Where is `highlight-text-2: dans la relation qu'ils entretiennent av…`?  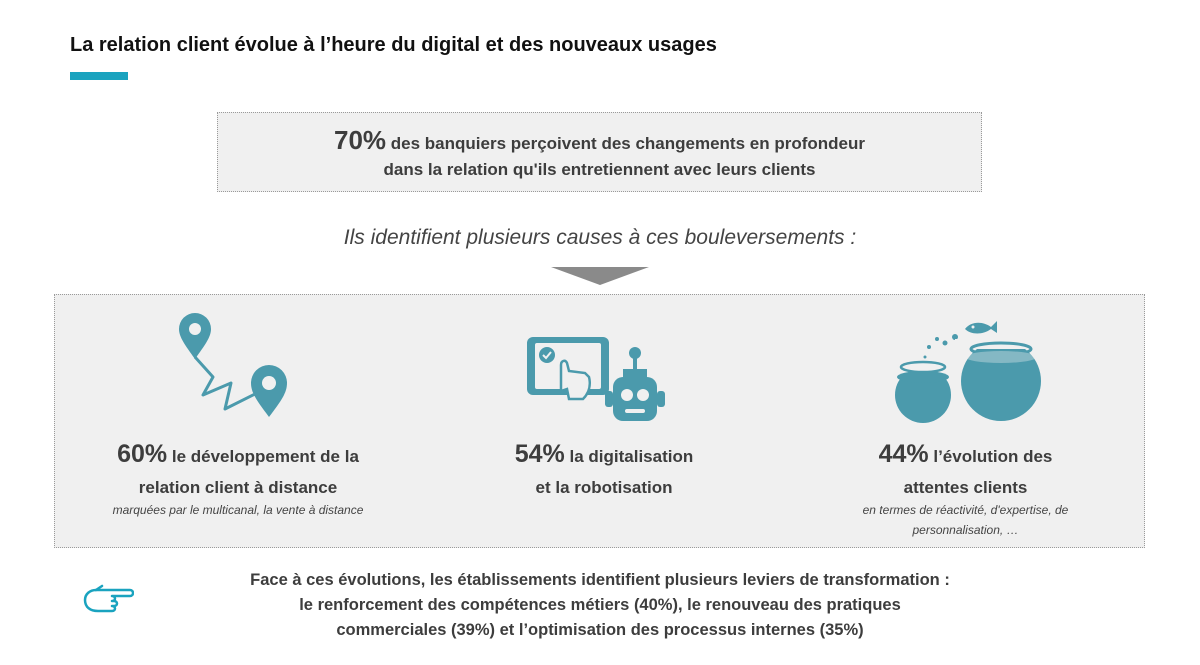
highlight-text-2: dans la relation qu'ils entretiennent av… is located at coordinates (599, 169).